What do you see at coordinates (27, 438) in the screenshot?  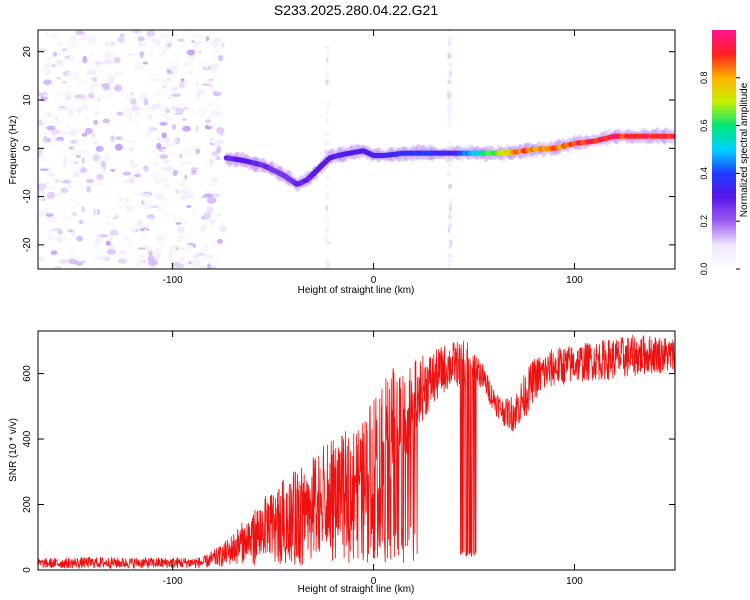 I see `y-tick-label: 400` at bounding box center [27, 438].